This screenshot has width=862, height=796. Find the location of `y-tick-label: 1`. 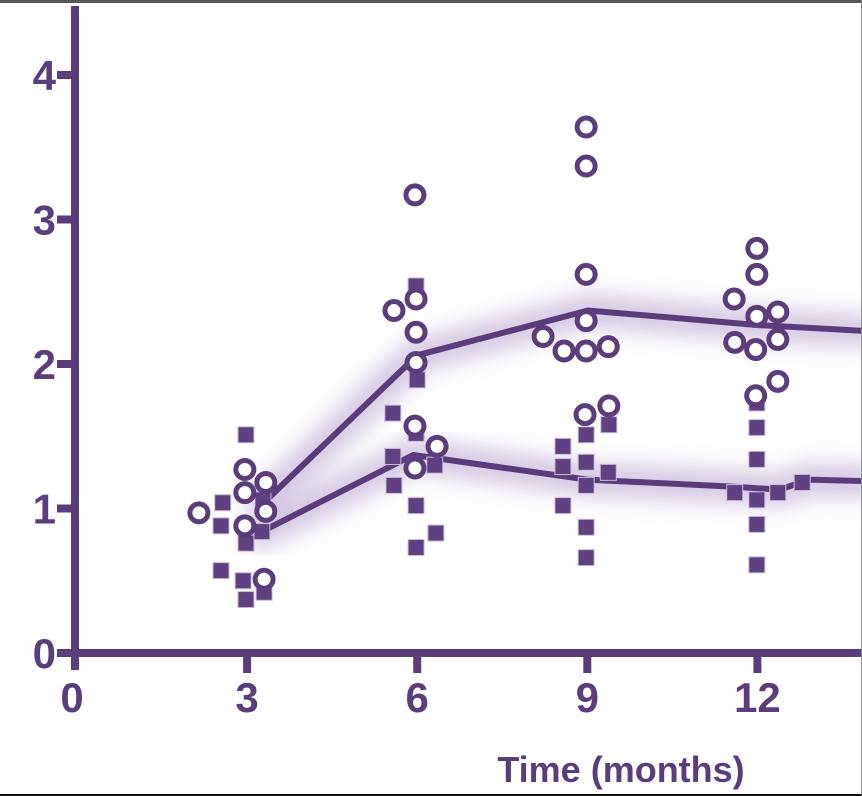

y-tick-label: 1 is located at coordinates (44, 509).